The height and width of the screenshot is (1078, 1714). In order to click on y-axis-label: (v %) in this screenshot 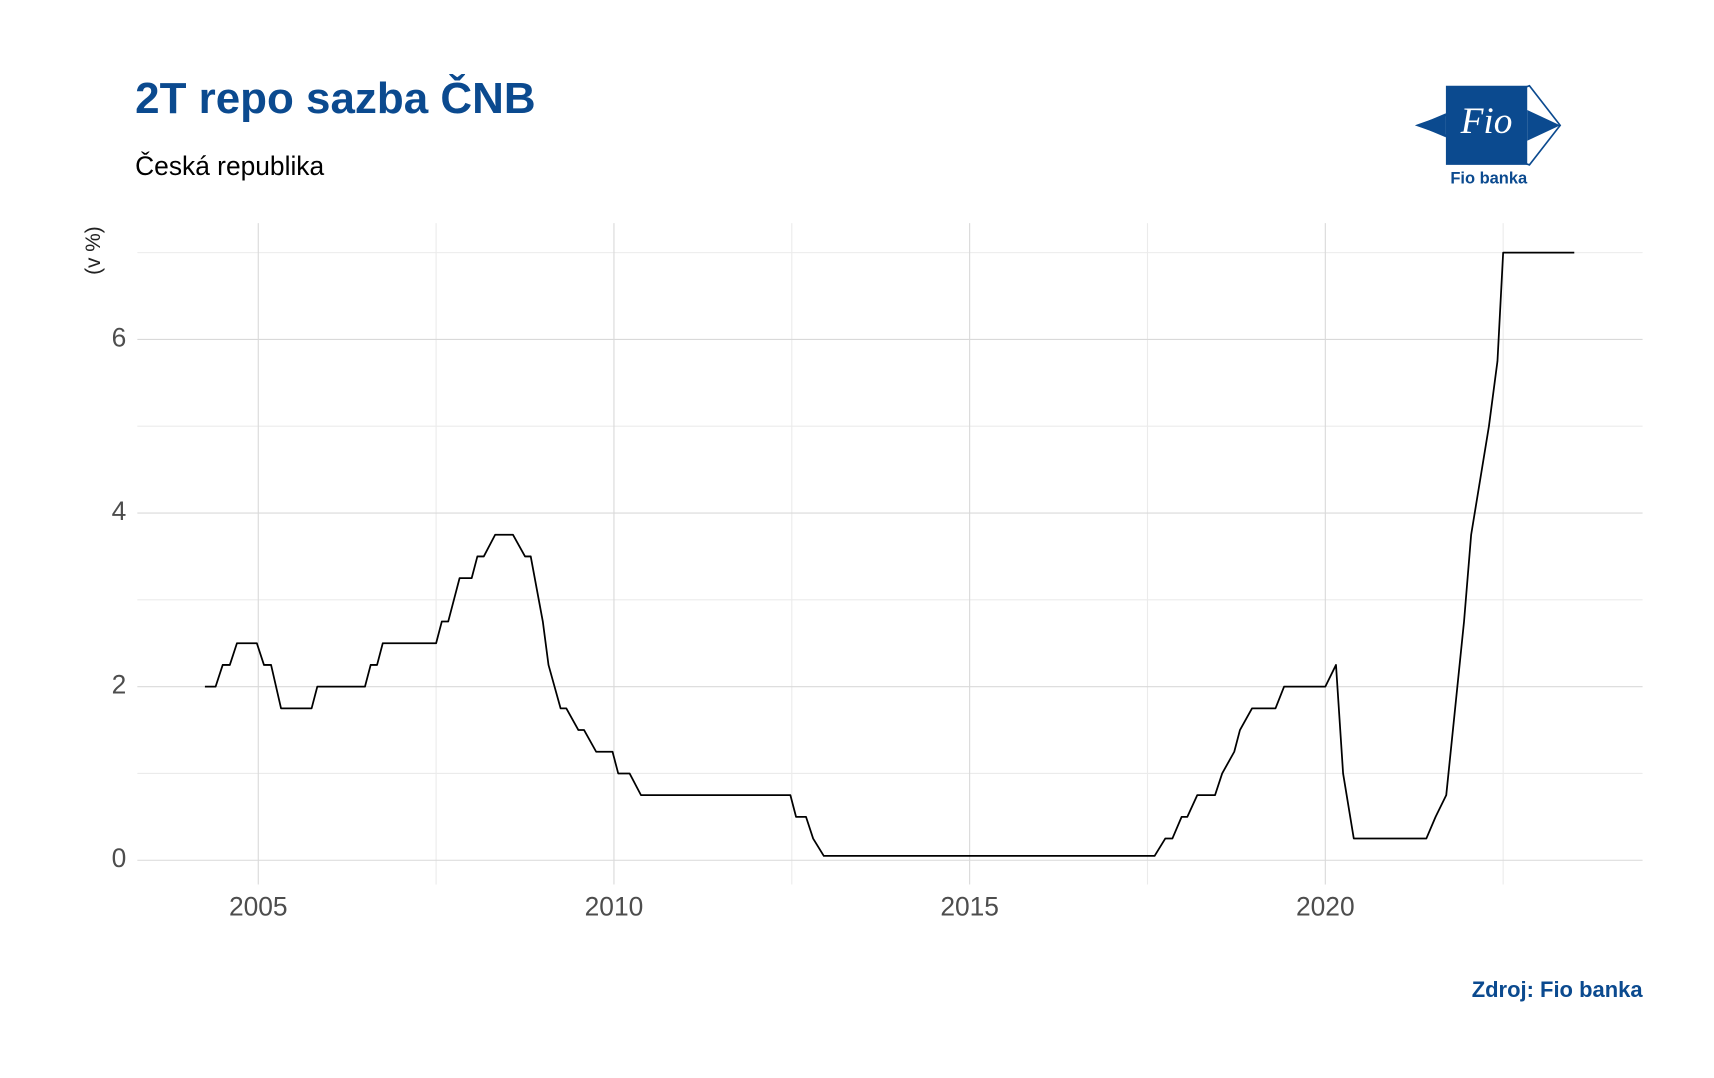, I will do `click(93, 250)`.